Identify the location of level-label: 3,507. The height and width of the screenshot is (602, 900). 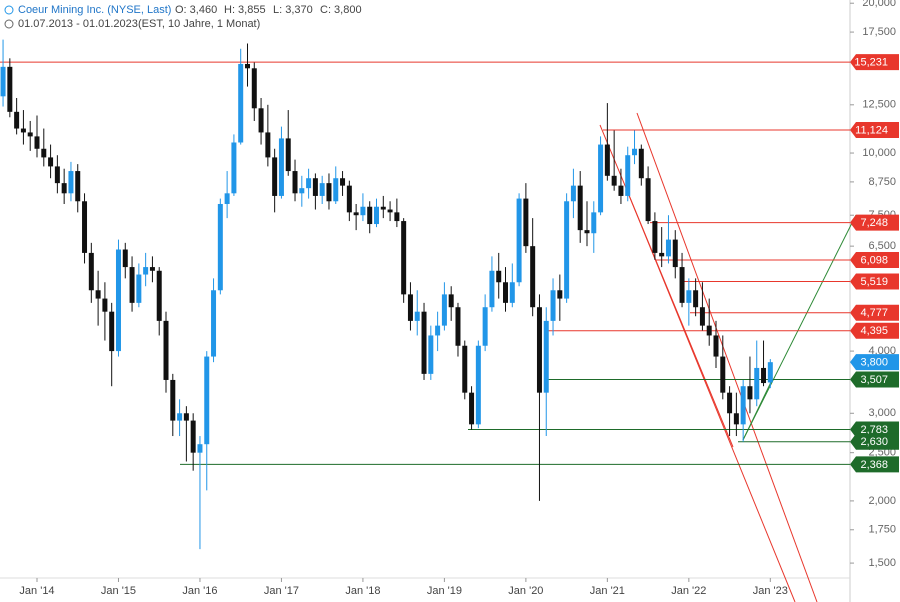
(874, 380).